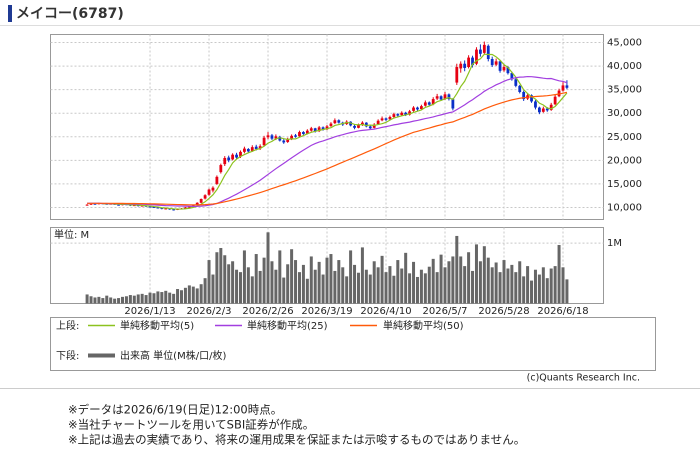  I want to click on x-tick-label: 2026/2/3, so click(209, 311).